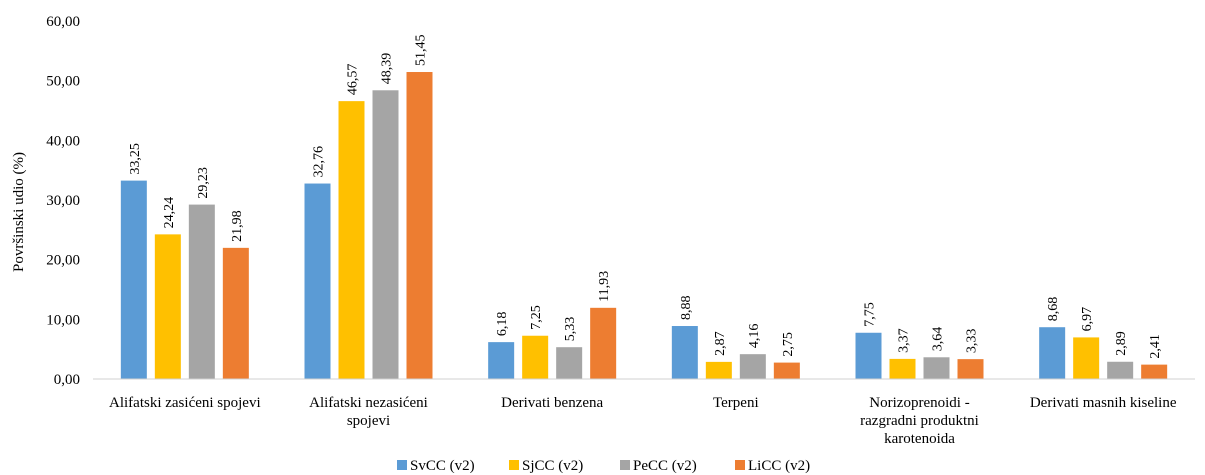 The height and width of the screenshot is (475, 1205). Describe the element at coordinates (319, 162) in the screenshot. I see `data-label: 32,76` at that location.